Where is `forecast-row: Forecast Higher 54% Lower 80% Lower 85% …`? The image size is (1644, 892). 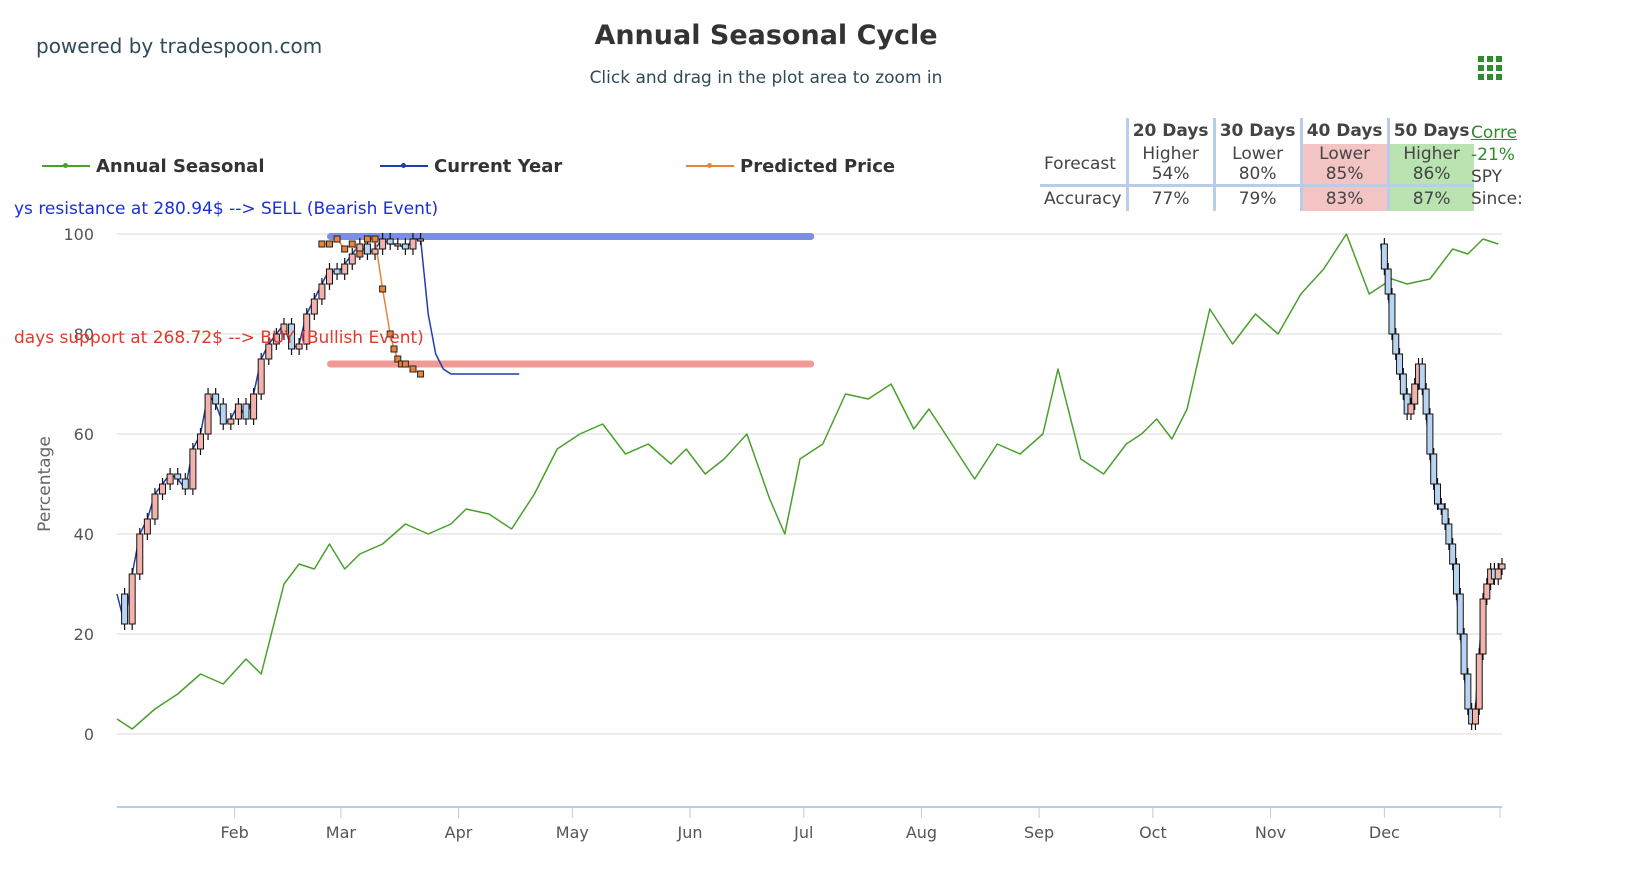 forecast-row: Forecast Higher 54% Lower 80% Lower 85% … is located at coordinates (1257, 165).